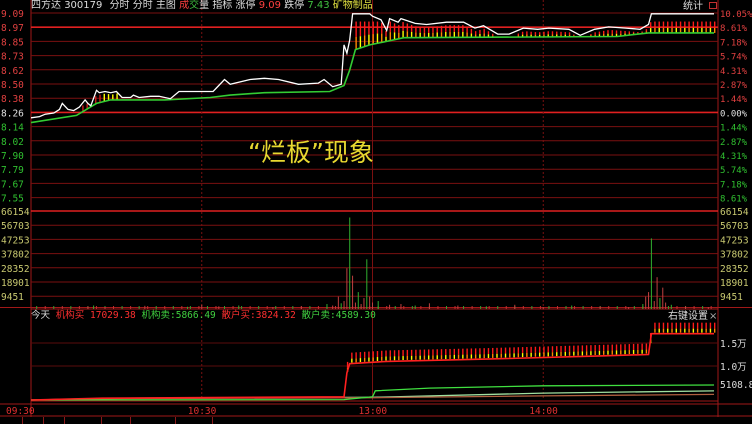 Image resolution: width=752 pixels, height=424 pixels. Describe the element at coordinates (355, 315) in the screenshot. I see `retail-sell-value: 4589.30` at that location.